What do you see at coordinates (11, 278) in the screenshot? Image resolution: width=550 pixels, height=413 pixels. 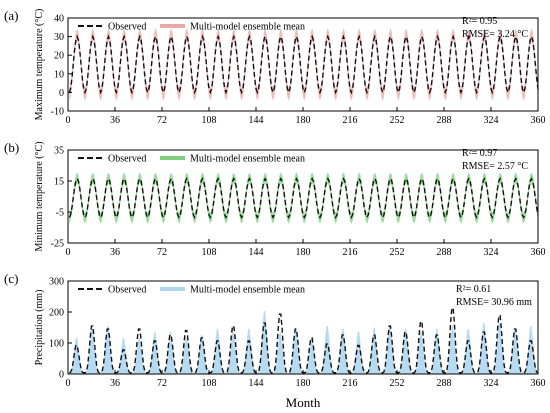 I see `panel-label: (c)` at bounding box center [11, 278].